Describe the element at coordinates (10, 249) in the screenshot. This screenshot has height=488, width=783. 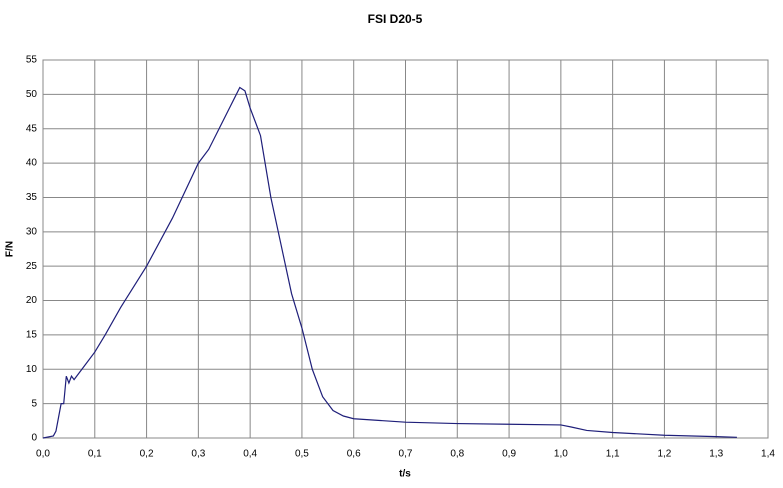
I see `y-axis-label: F/N` at that location.